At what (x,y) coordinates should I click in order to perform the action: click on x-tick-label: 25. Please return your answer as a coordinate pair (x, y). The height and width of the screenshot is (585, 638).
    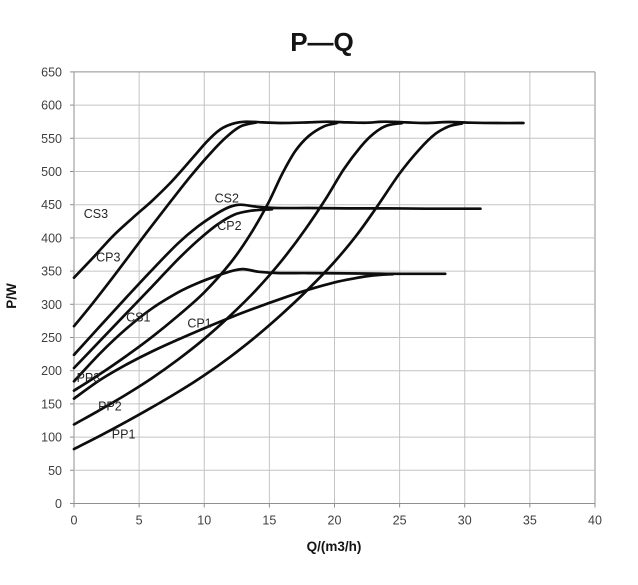
    Looking at the image, I should click on (400, 521).